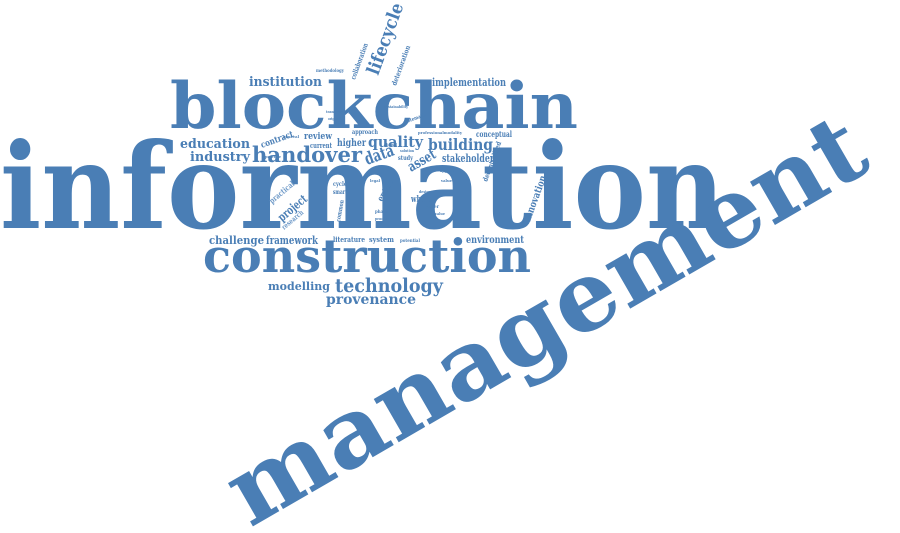  I want to click on word-value: value, so click(446, 180).